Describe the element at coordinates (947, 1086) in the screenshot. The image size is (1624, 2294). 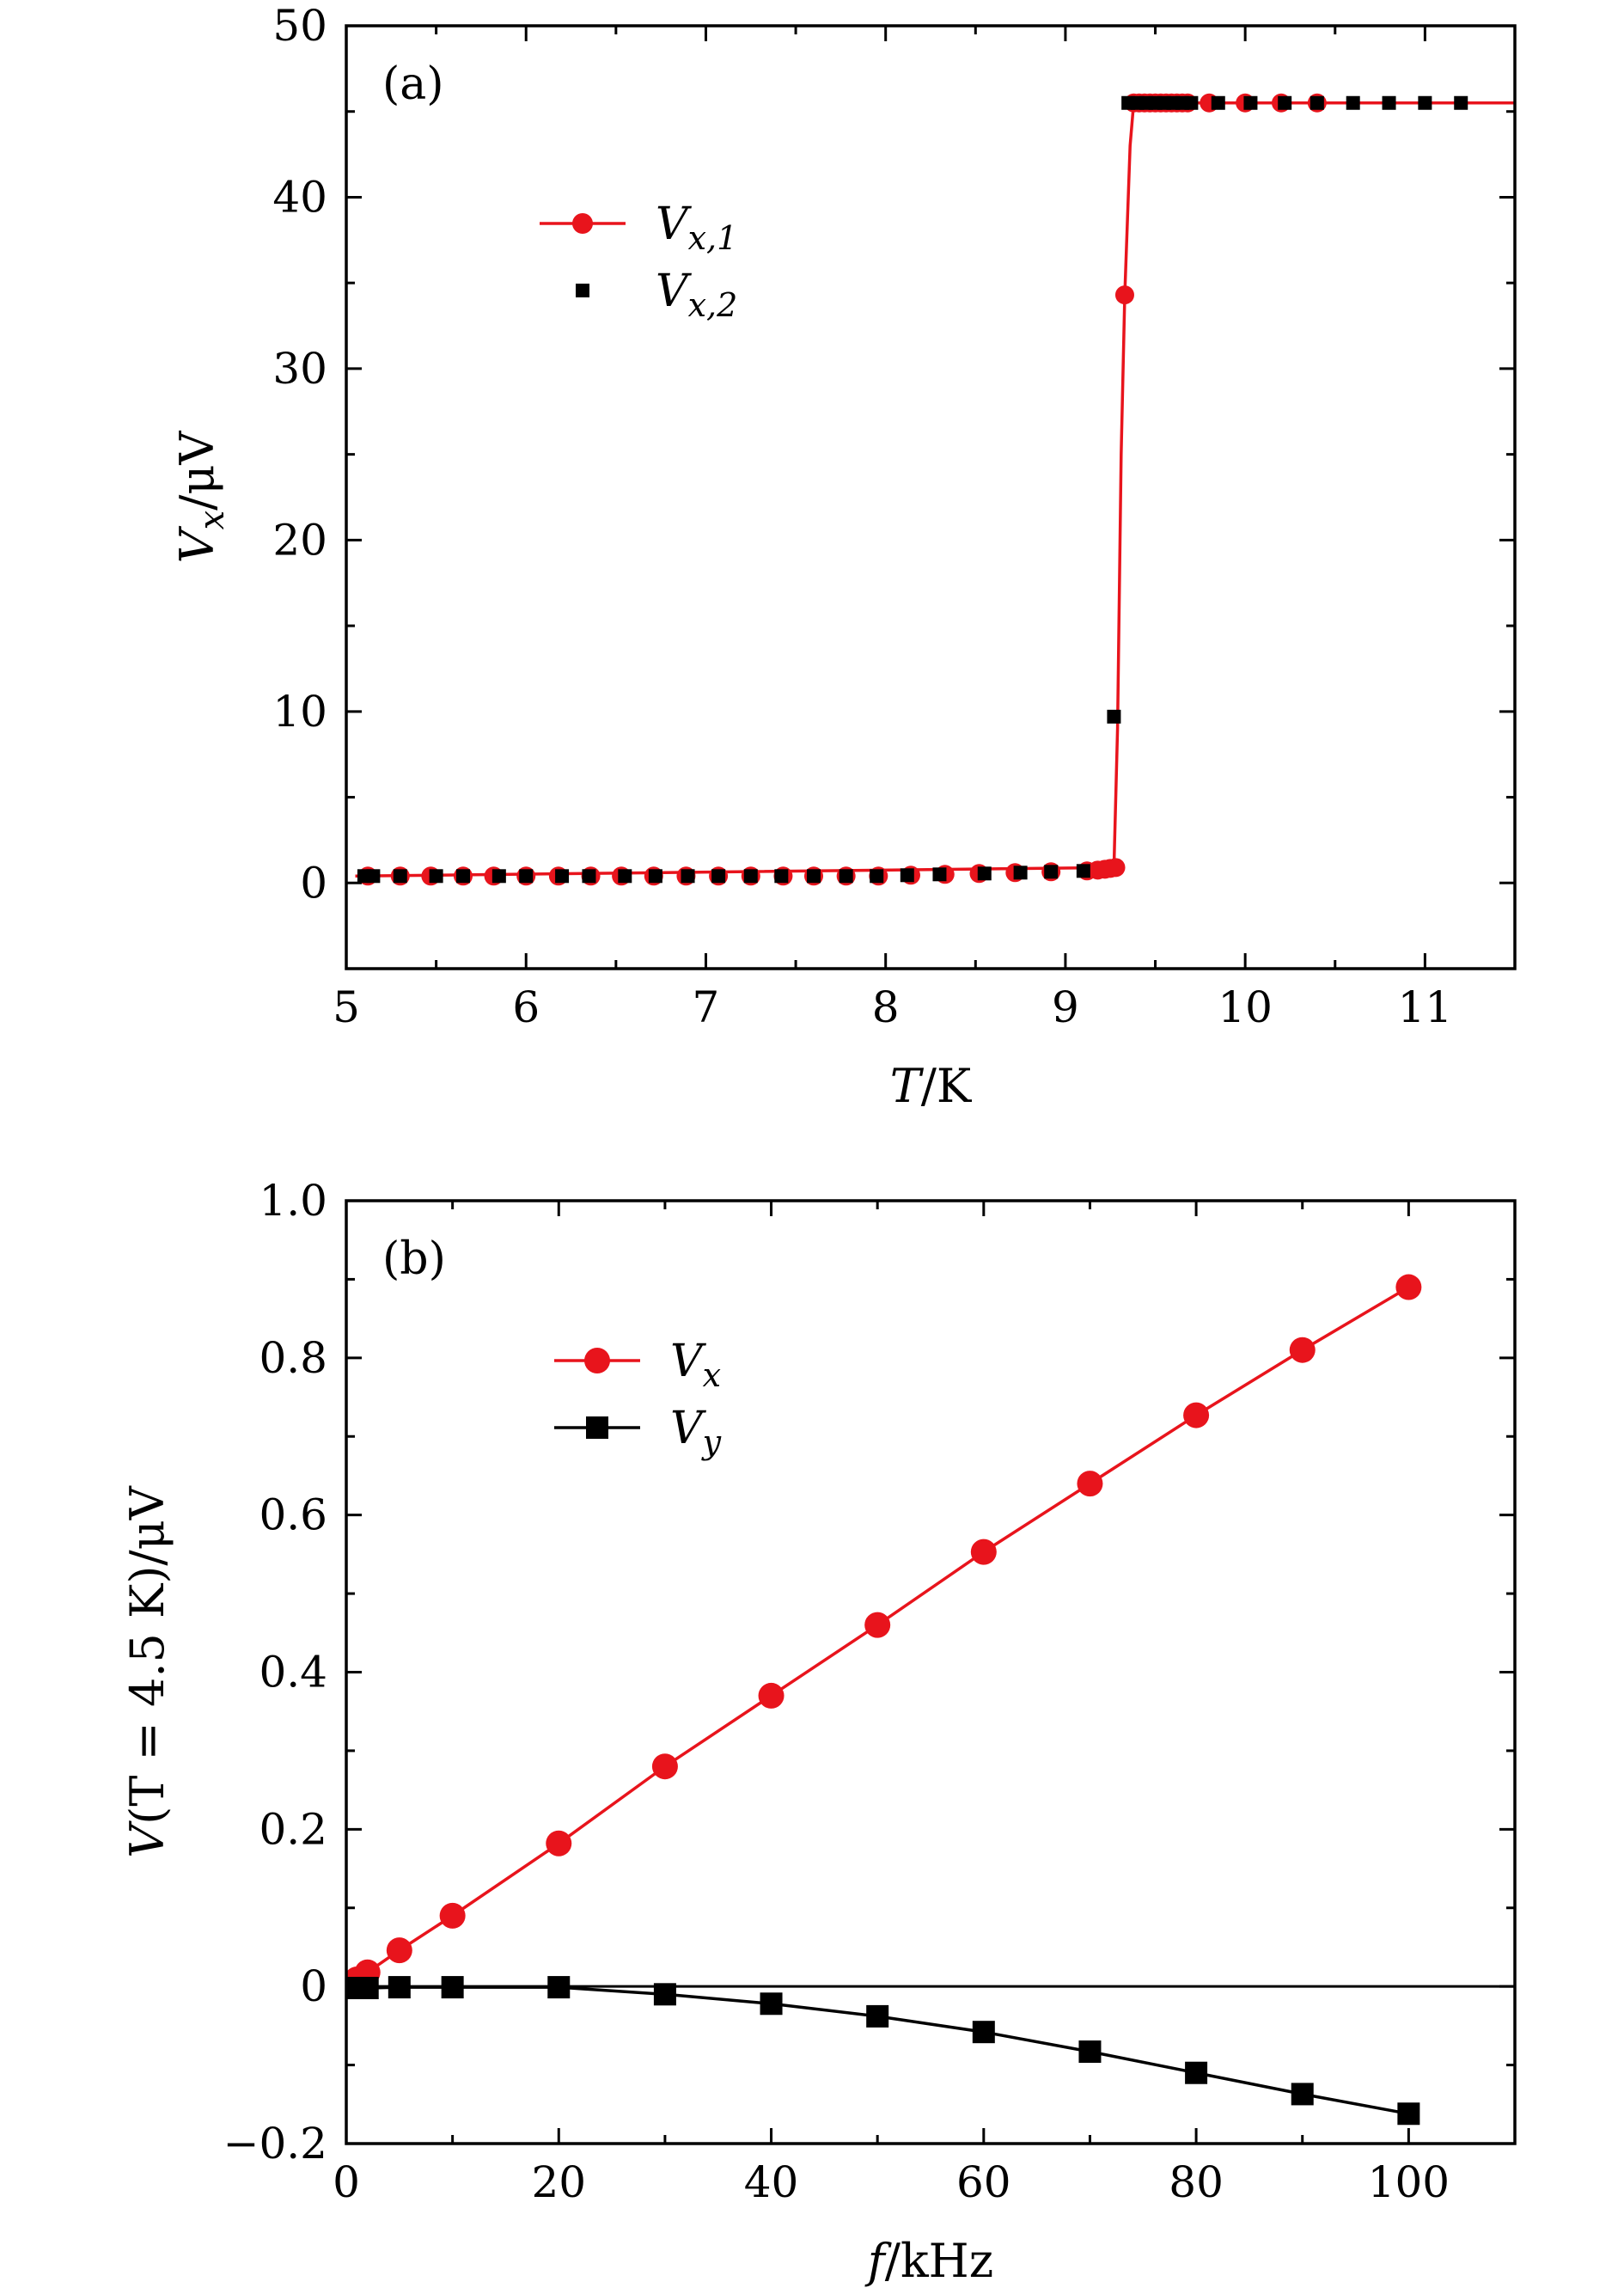
I see `x-axis-label-unit: /K` at that location.